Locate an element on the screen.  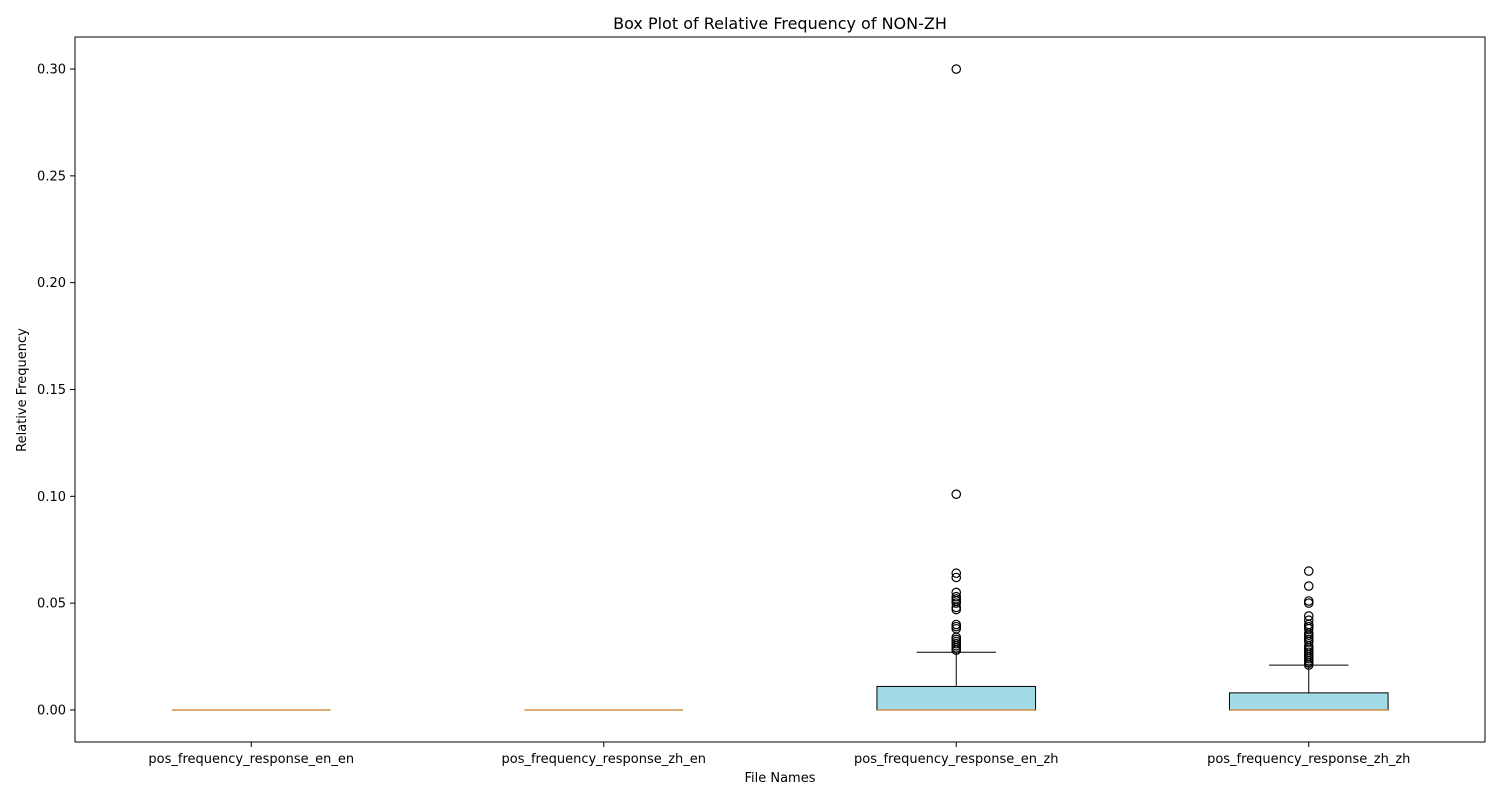
x-tick-label: pos_frequency_response_en_zh is located at coordinates (956, 759).